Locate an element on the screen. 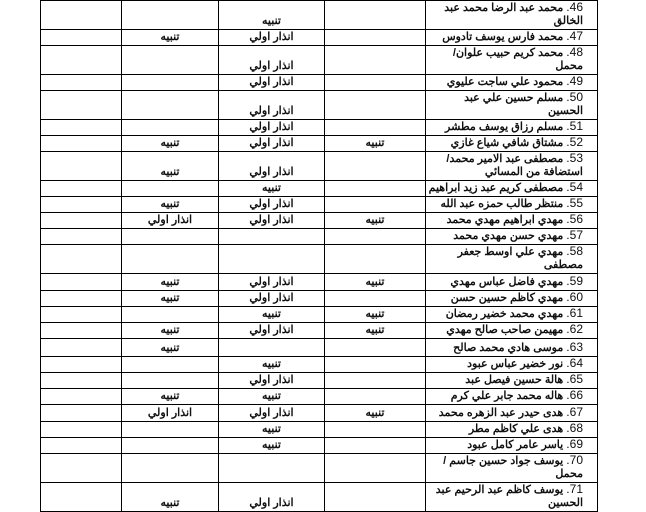  student-name: مسلم حسين علي عبد الحسين is located at coordinates (523, 104).